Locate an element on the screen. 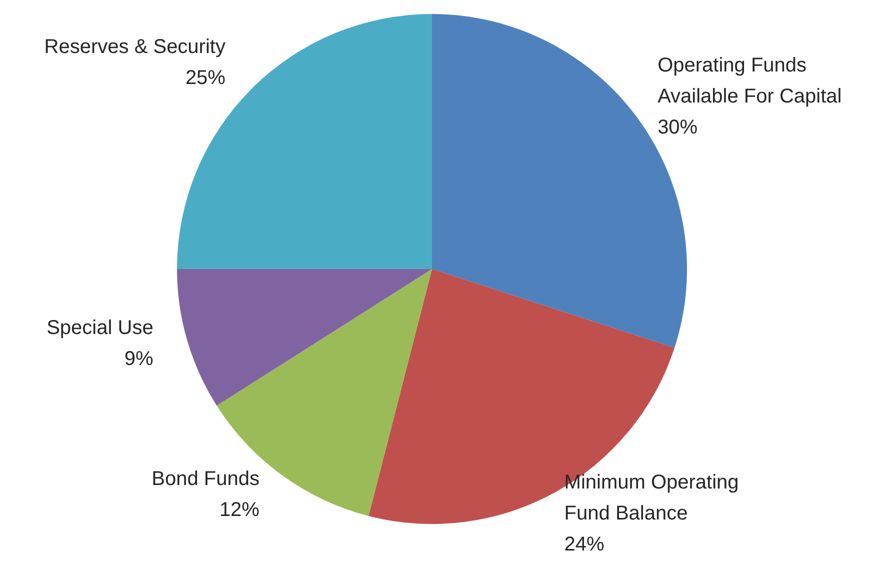  data-label: 30% is located at coordinates (678, 127).